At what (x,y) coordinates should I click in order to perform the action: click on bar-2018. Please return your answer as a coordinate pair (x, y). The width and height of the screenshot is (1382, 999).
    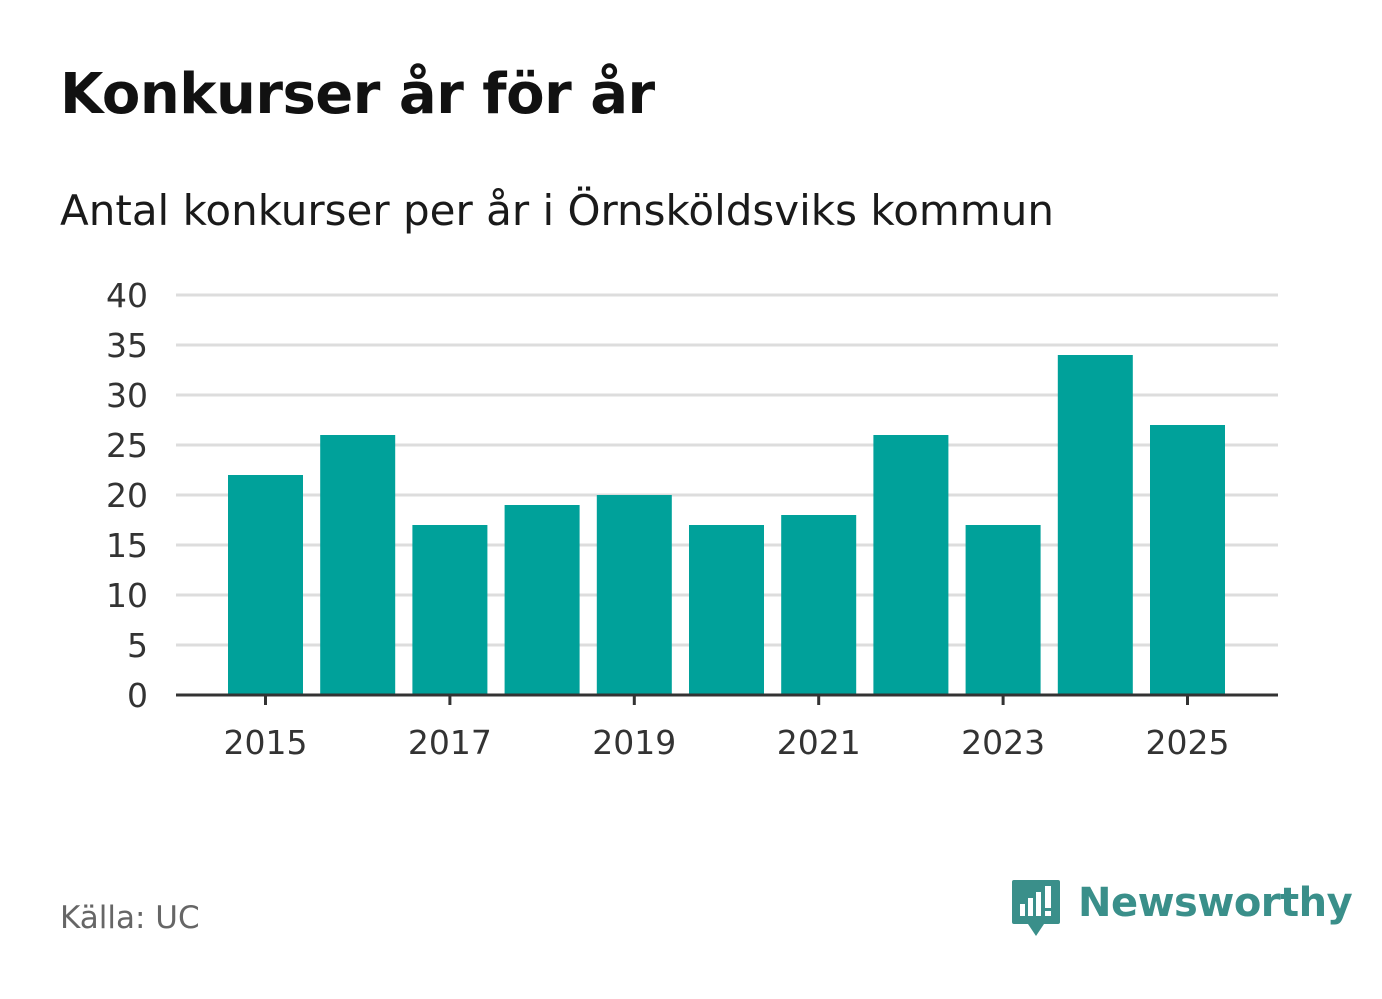
    Looking at the image, I should click on (542, 600).